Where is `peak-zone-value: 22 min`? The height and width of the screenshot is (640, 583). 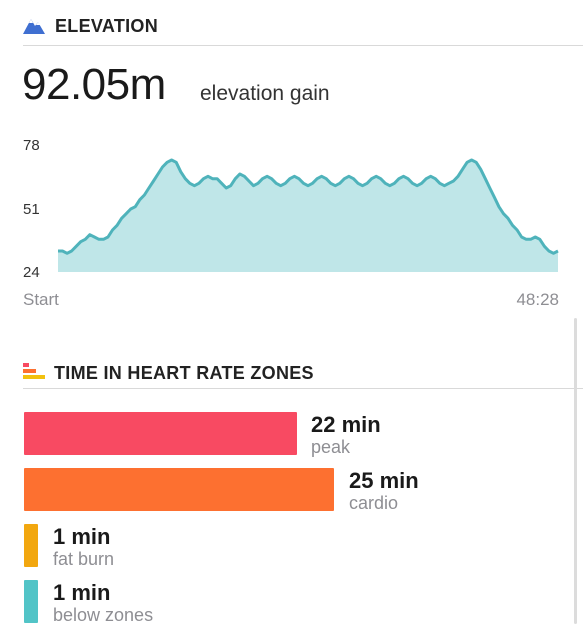
peak-zone-value: 22 min is located at coordinates (346, 424).